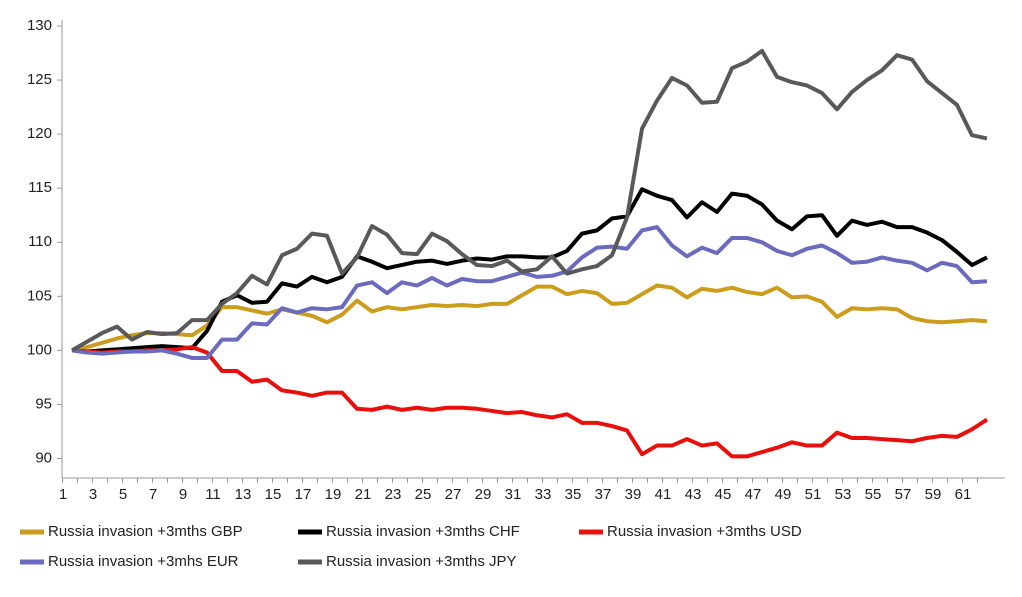 The width and height of the screenshot is (1022, 597). Describe the element at coordinates (243, 494) in the screenshot. I see `x-tick-label: 13` at that location.